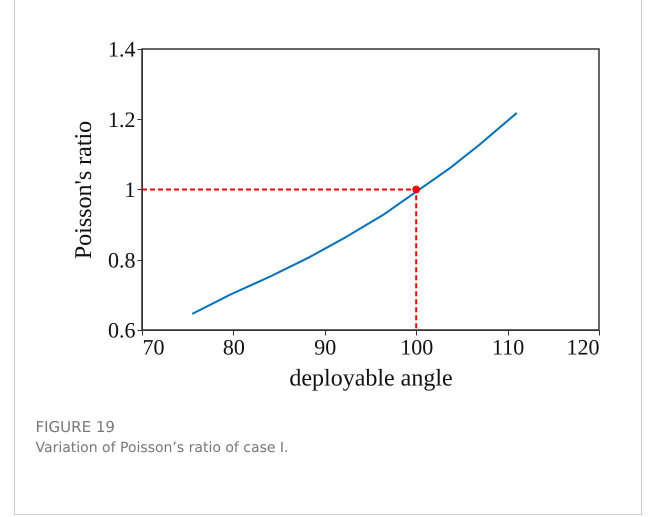 The height and width of the screenshot is (517, 656). I want to click on x-tick-label: 90, so click(325, 347).